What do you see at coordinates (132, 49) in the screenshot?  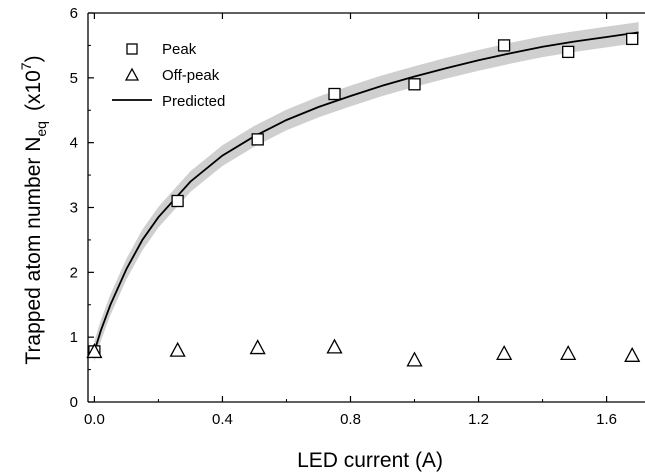 I see `legend-peak-marker` at bounding box center [132, 49].